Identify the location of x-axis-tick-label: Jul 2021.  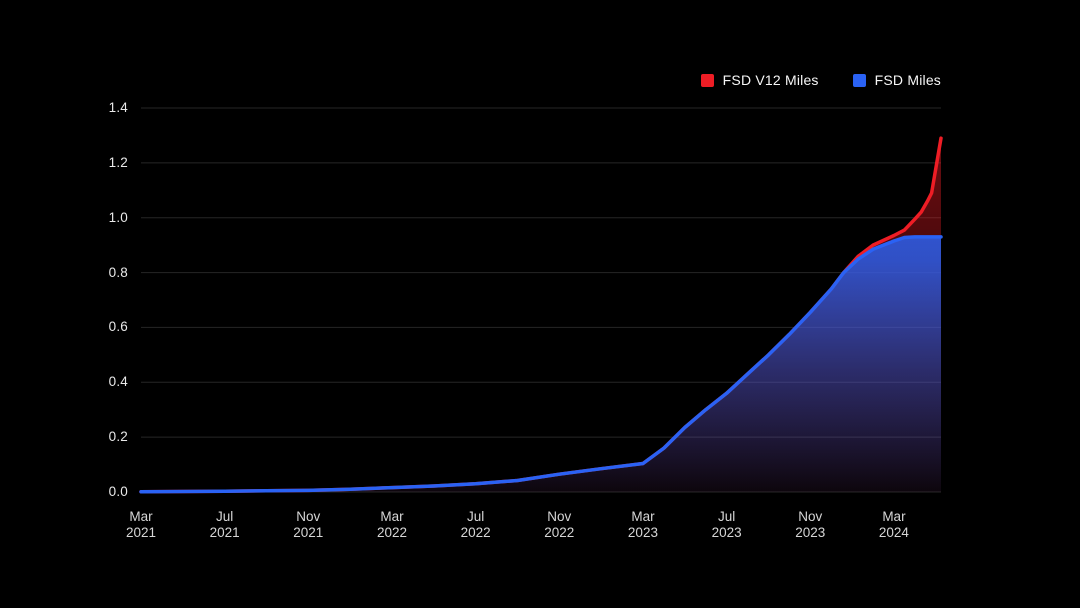
(225, 525).